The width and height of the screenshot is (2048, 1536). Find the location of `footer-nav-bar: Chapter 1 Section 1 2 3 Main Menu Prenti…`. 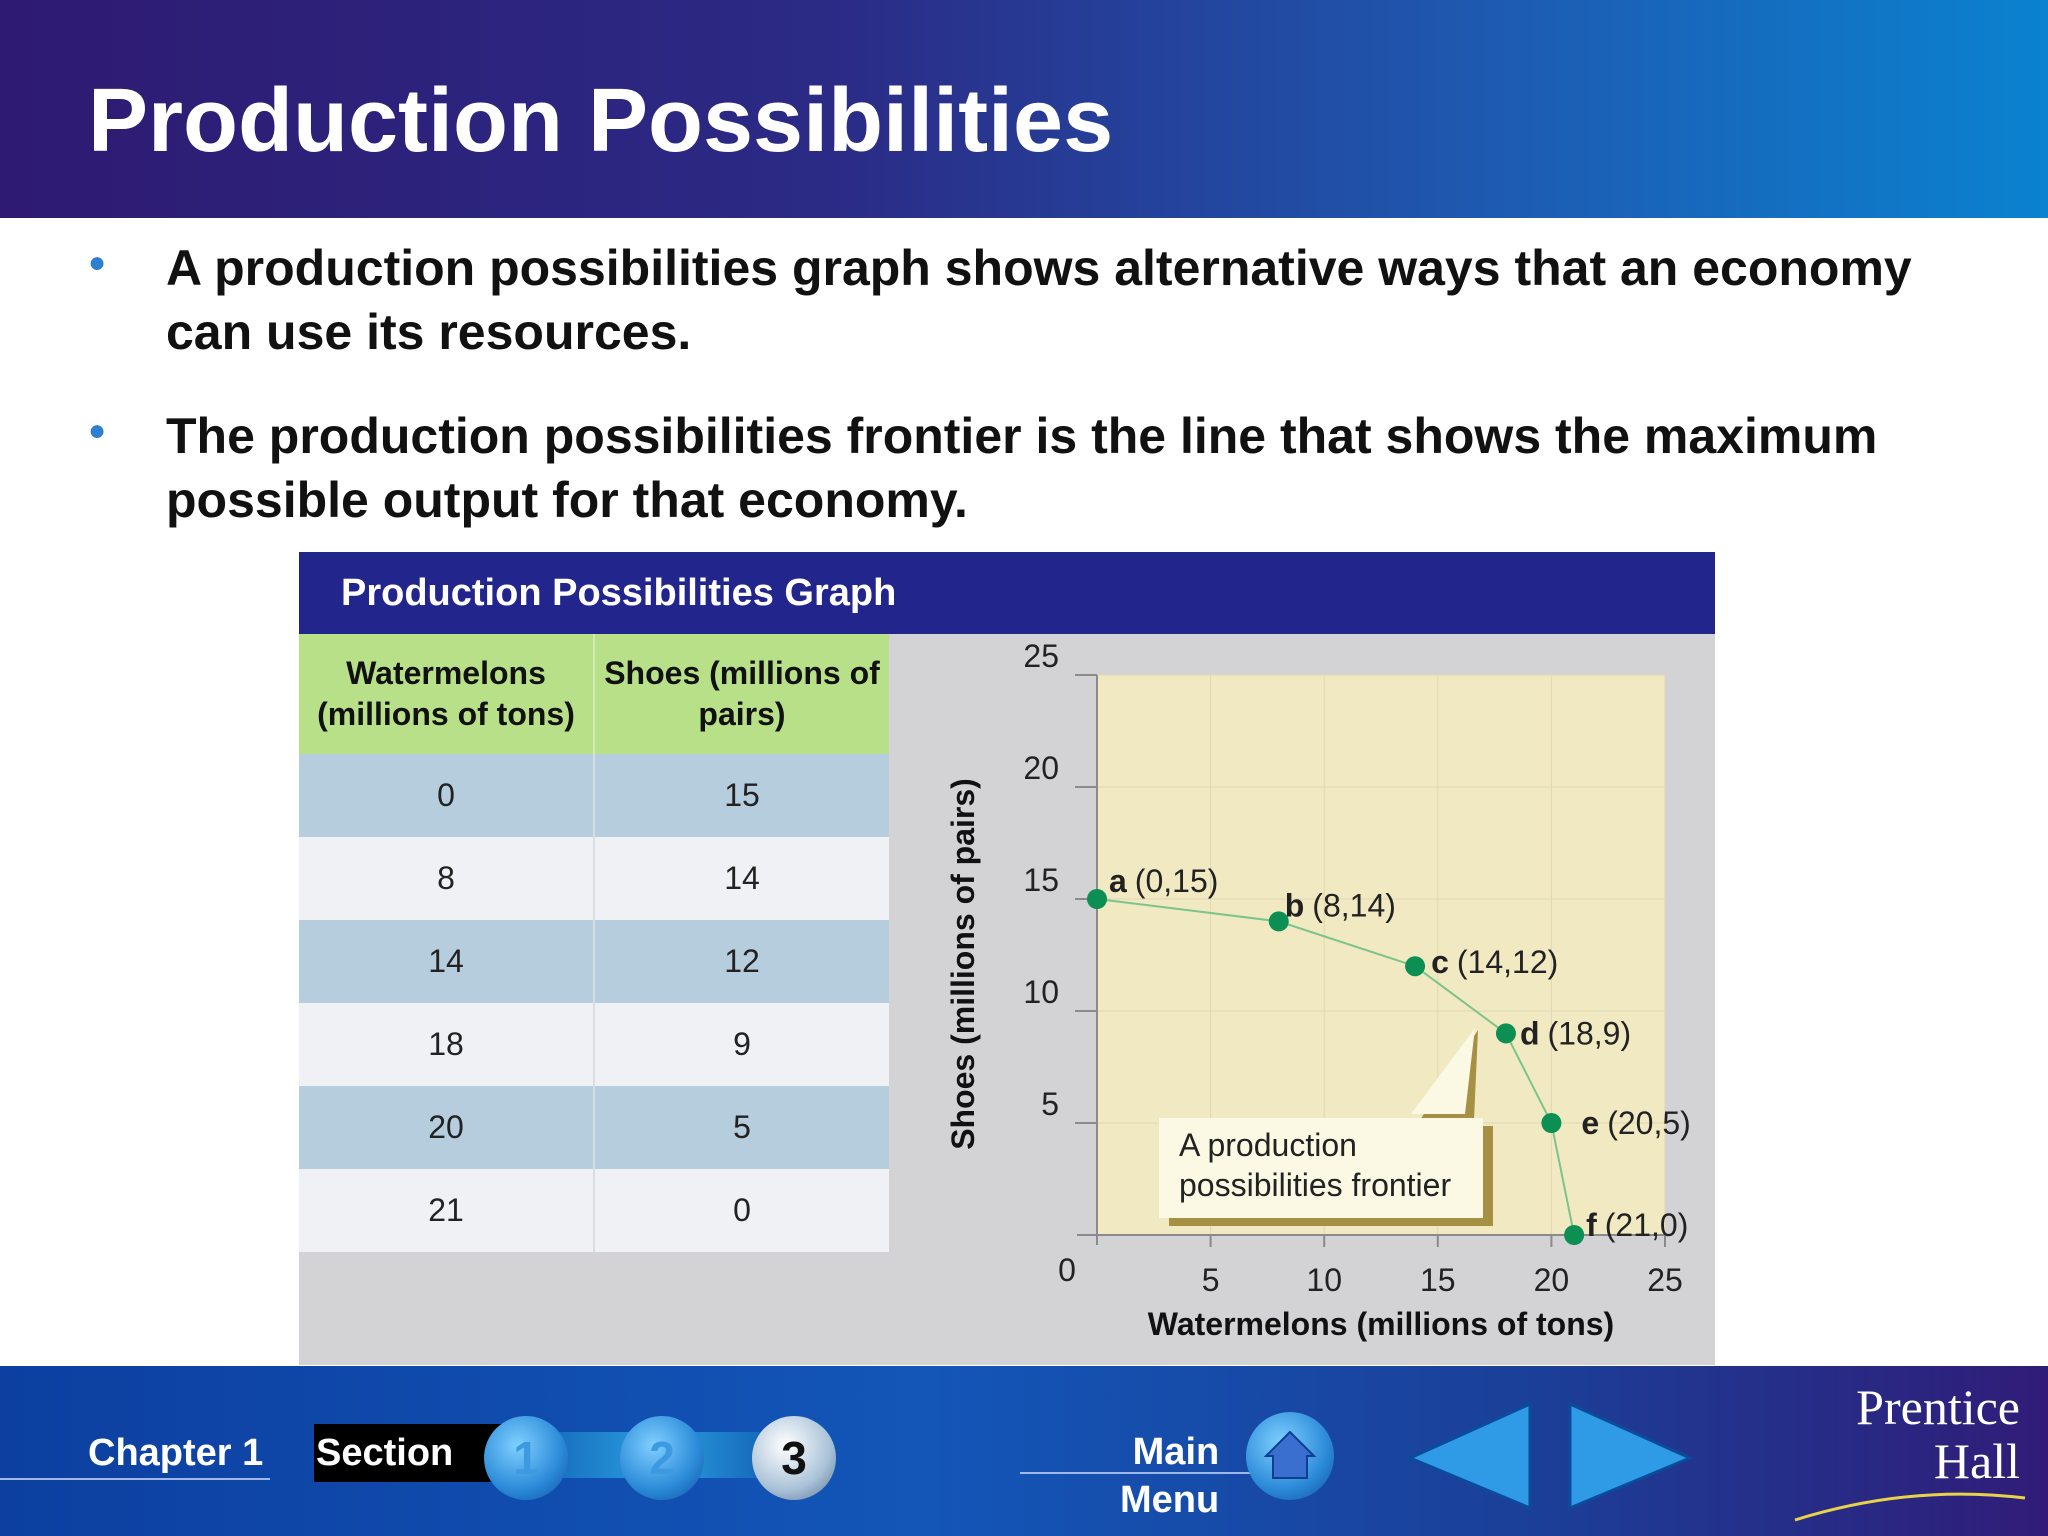

footer-nav-bar: Chapter 1 Section 1 2 3 Main Menu Prenti… is located at coordinates (1024, 1451).